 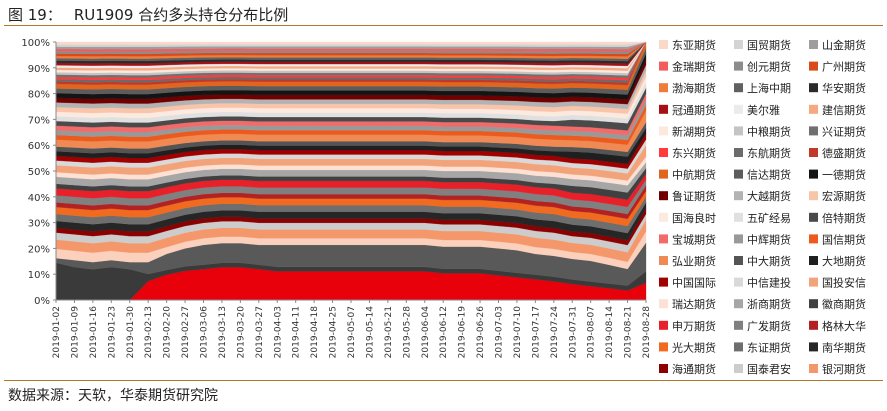 What do you see at coordinates (463, 332) in the screenshot?
I see `x-tick-label: 2019-06-19` at bounding box center [463, 332].